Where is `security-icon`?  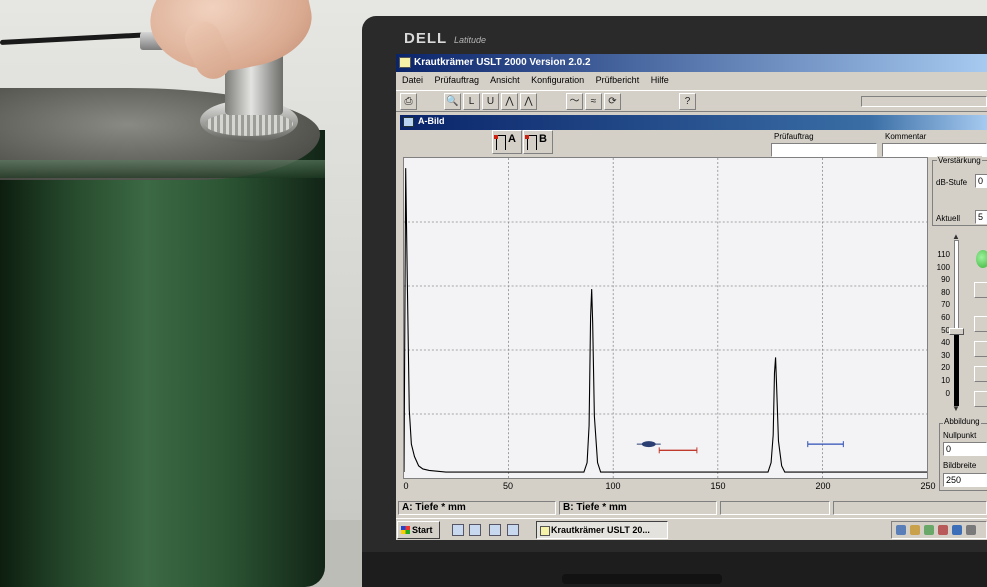
security-icon is located at coordinates (943, 530).